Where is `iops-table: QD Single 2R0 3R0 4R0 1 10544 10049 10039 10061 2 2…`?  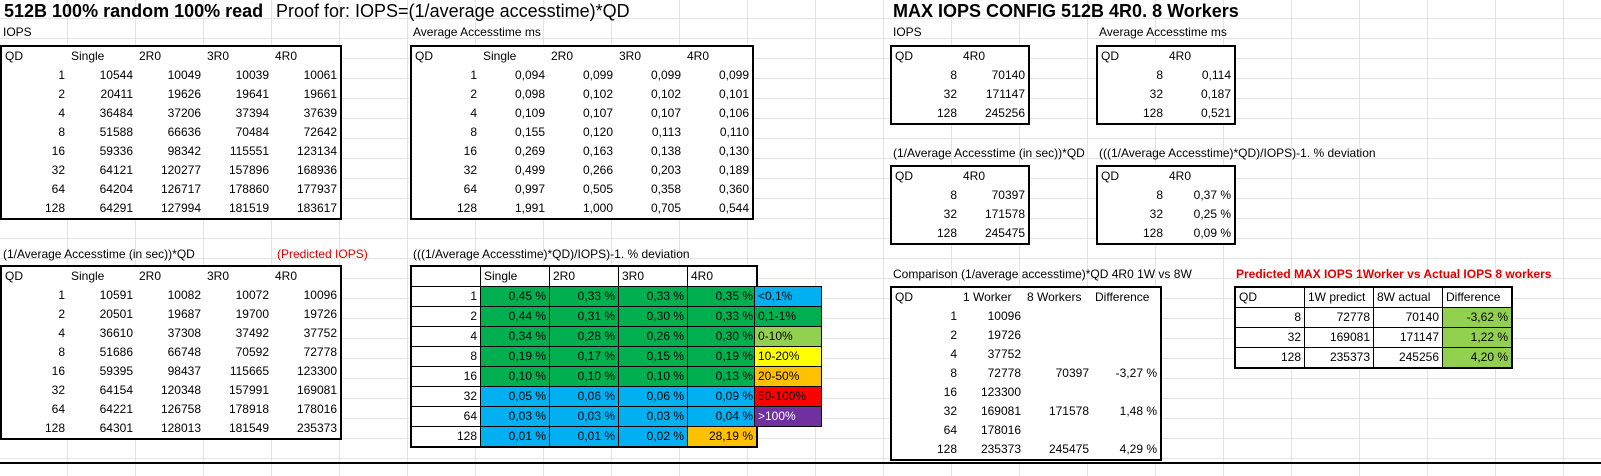 iops-table: QD Single 2R0 3R0 4R0 1 10544 10049 10039 10061 2 2… is located at coordinates (171, 132).